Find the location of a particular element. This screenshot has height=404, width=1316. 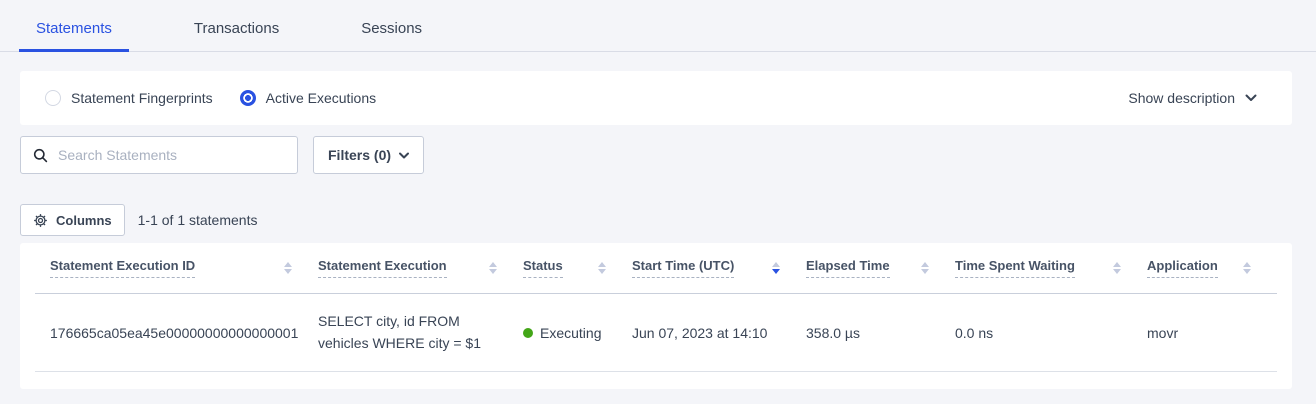

show-description-toggle: Show description is located at coordinates (1192, 98).